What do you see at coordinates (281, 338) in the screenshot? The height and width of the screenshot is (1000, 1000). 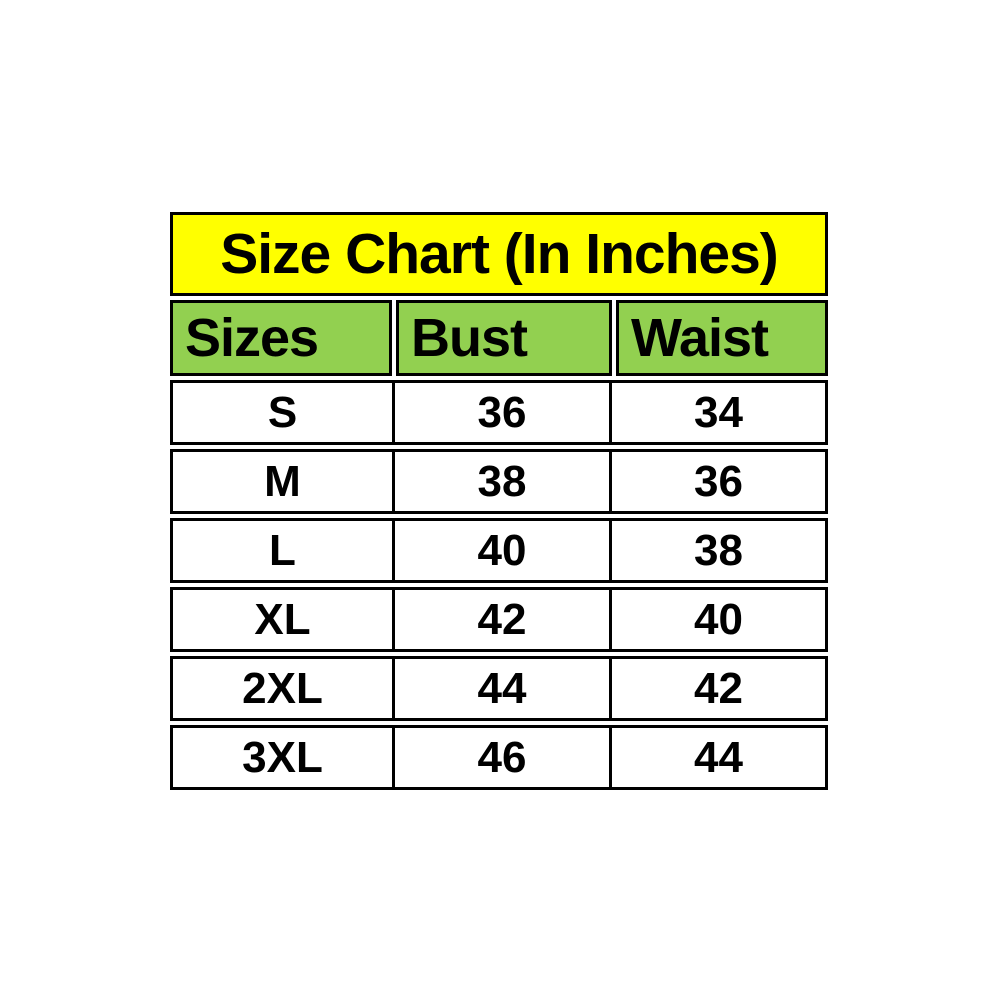 I see `column-header-sizes: Sizes` at bounding box center [281, 338].